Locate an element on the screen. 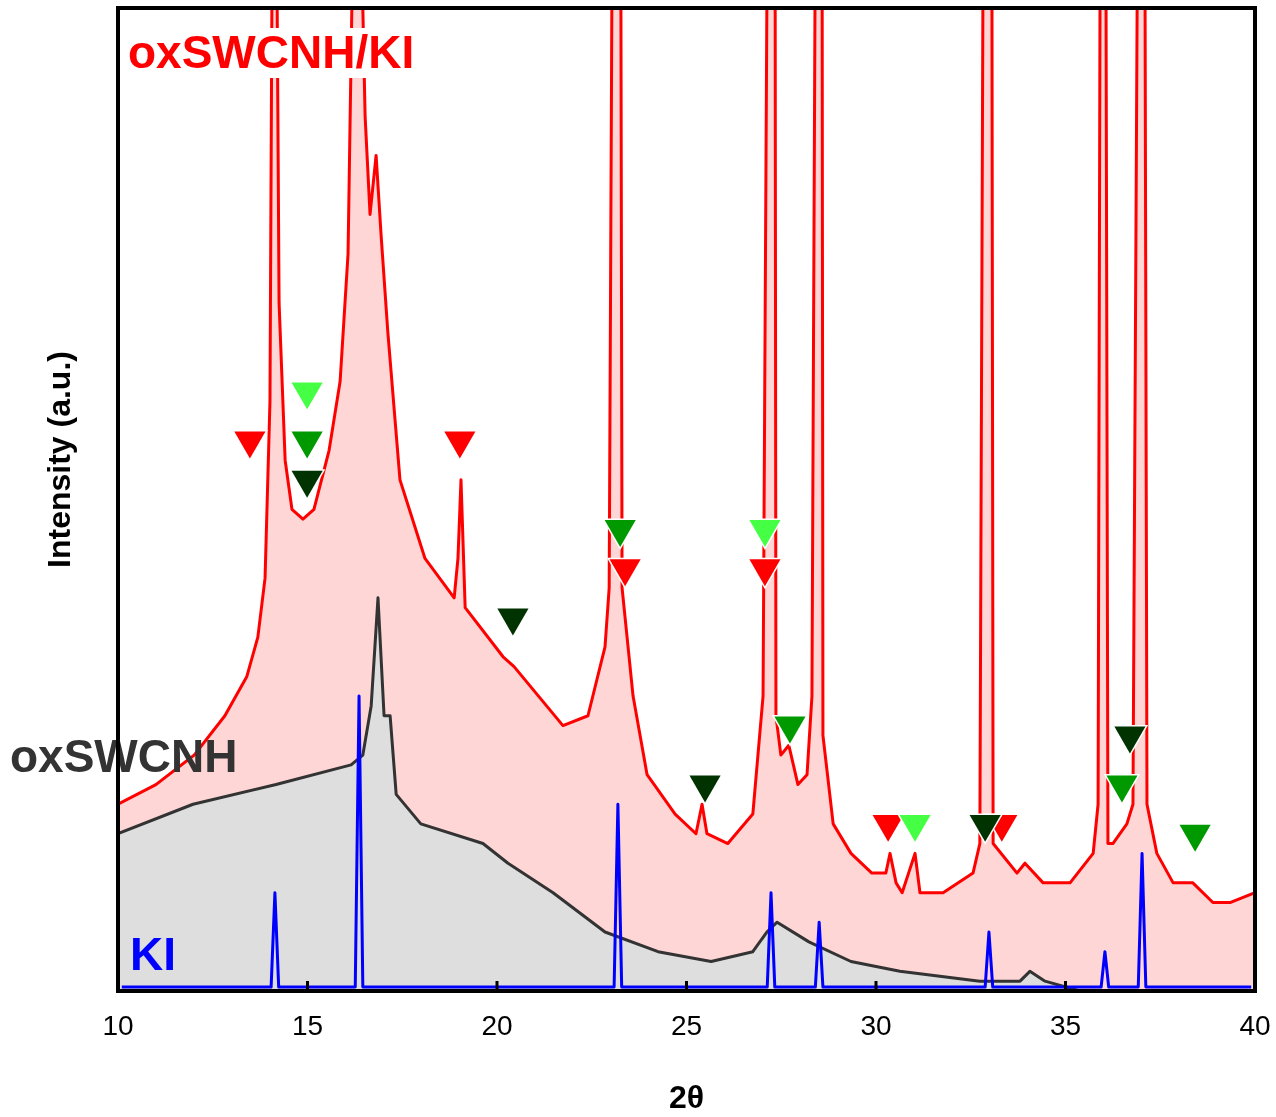 The image size is (1276, 1117). x-tick-label: 25 is located at coordinates (686, 1025).